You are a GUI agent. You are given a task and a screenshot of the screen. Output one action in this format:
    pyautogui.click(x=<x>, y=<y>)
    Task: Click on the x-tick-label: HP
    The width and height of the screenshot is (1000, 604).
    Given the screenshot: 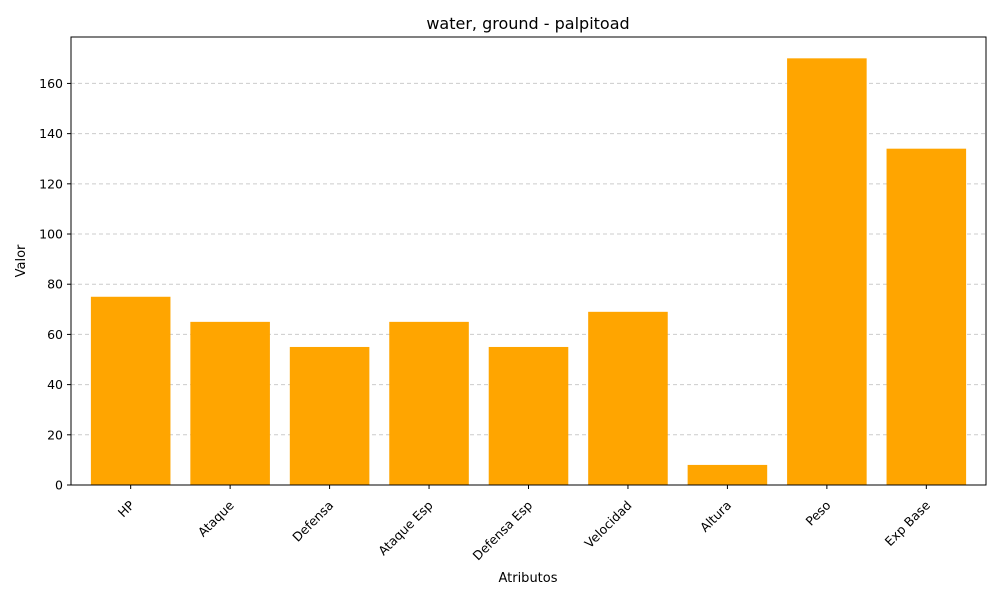 What is the action you would take?
    pyautogui.click(x=126, y=508)
    